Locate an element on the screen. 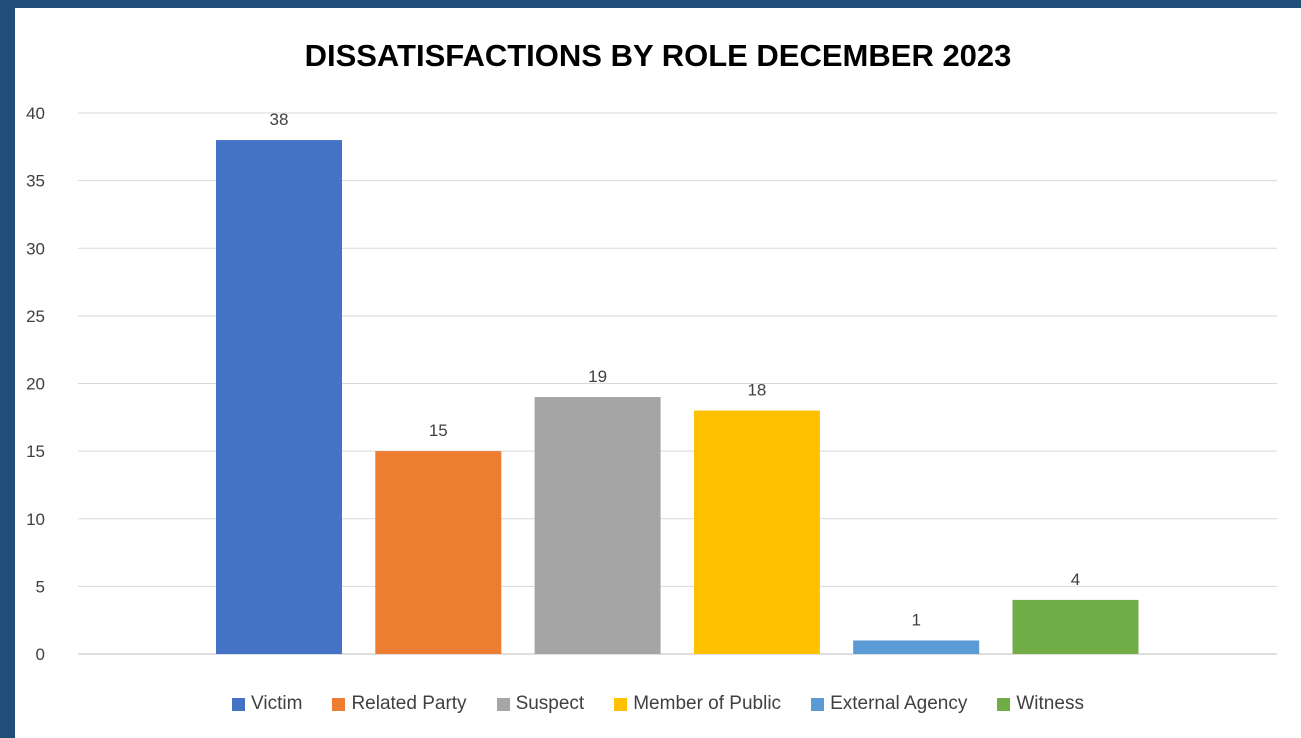 Image resolution: width=1301 pixels, height=738 pixels. bar-witness is located at coordinates (1075, 626).